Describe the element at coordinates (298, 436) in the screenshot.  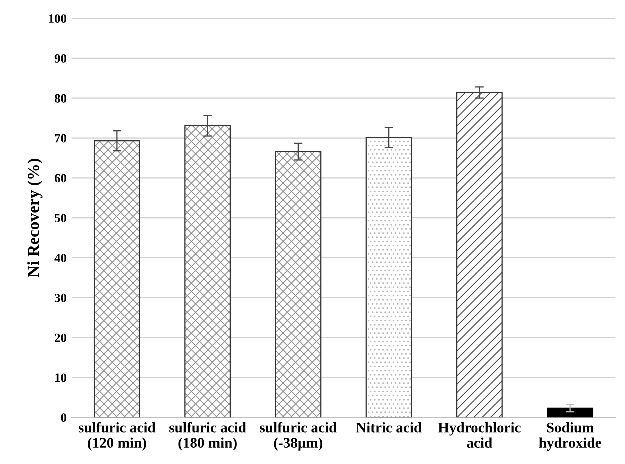
I see `x-tick-label: sulfuric acid (-38μm)` at that location.